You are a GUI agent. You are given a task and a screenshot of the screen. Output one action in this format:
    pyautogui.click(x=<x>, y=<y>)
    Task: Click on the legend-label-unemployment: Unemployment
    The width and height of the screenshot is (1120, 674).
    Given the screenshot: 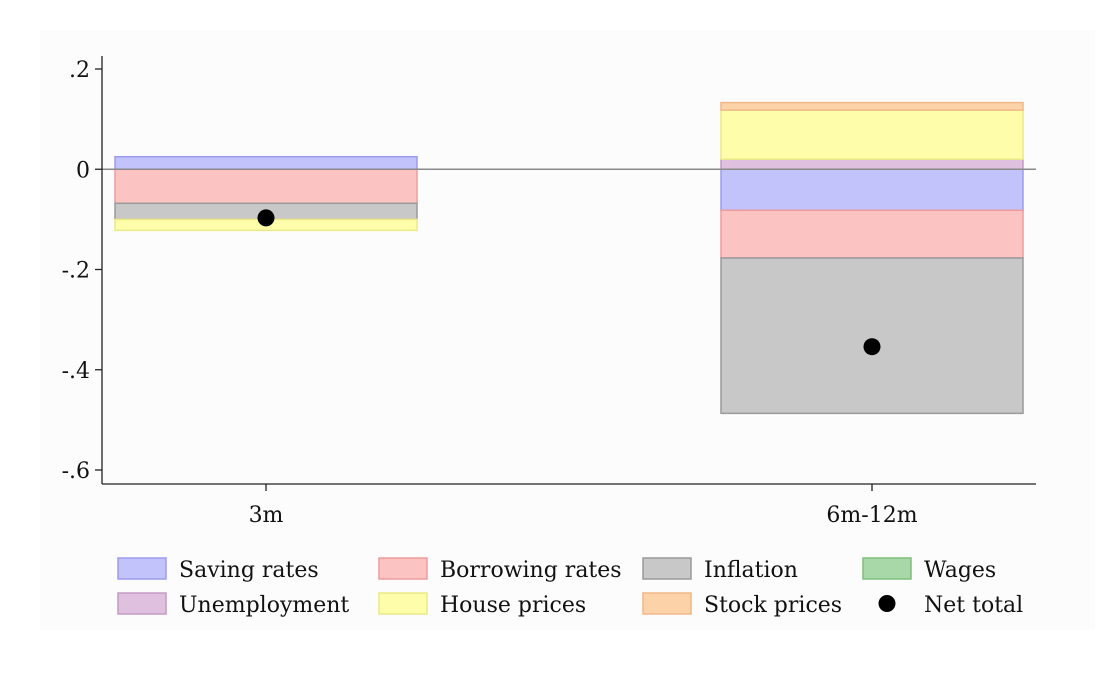 What is the action you would take?
    pyautogui.click(x=264, y=605)
    